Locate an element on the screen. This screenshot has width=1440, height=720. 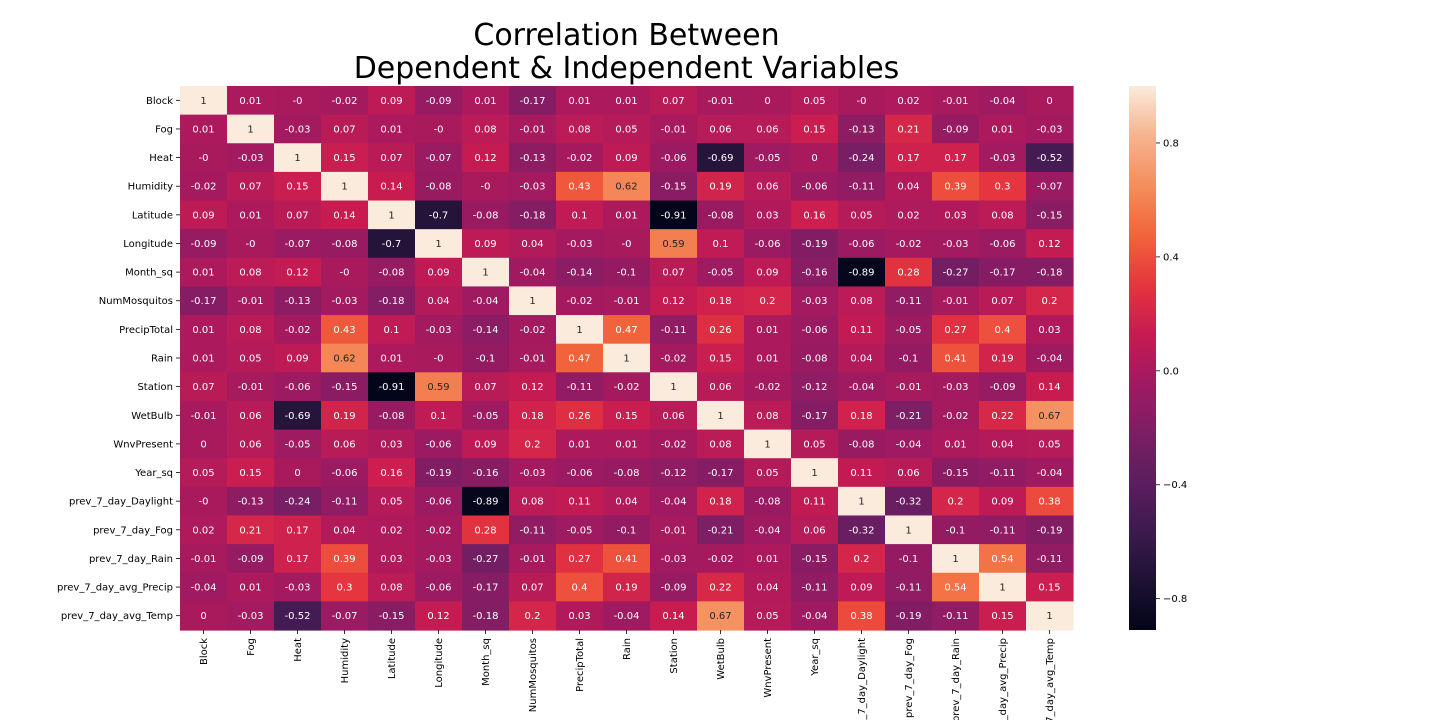
cell-value-label: 0.2 is located at coordinates (862, 559).